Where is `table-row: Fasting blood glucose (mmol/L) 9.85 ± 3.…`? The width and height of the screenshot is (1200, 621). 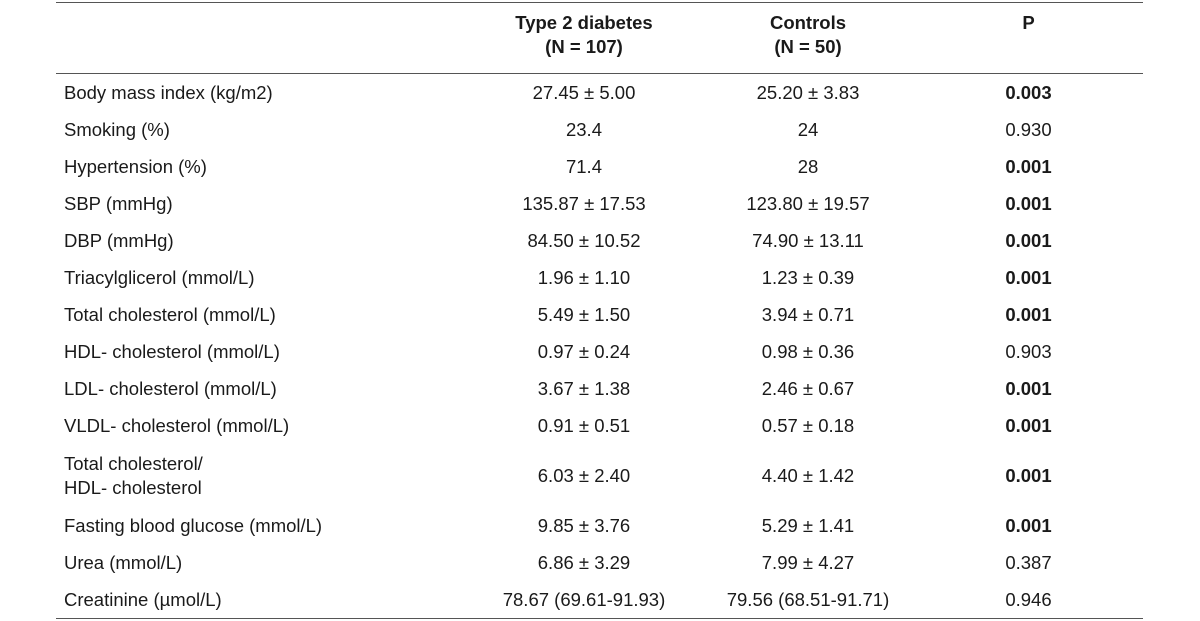 table-row: Fasting blood glucose (mmol/L) 9.85 ± 3.… is located at coordinates (599, 525).